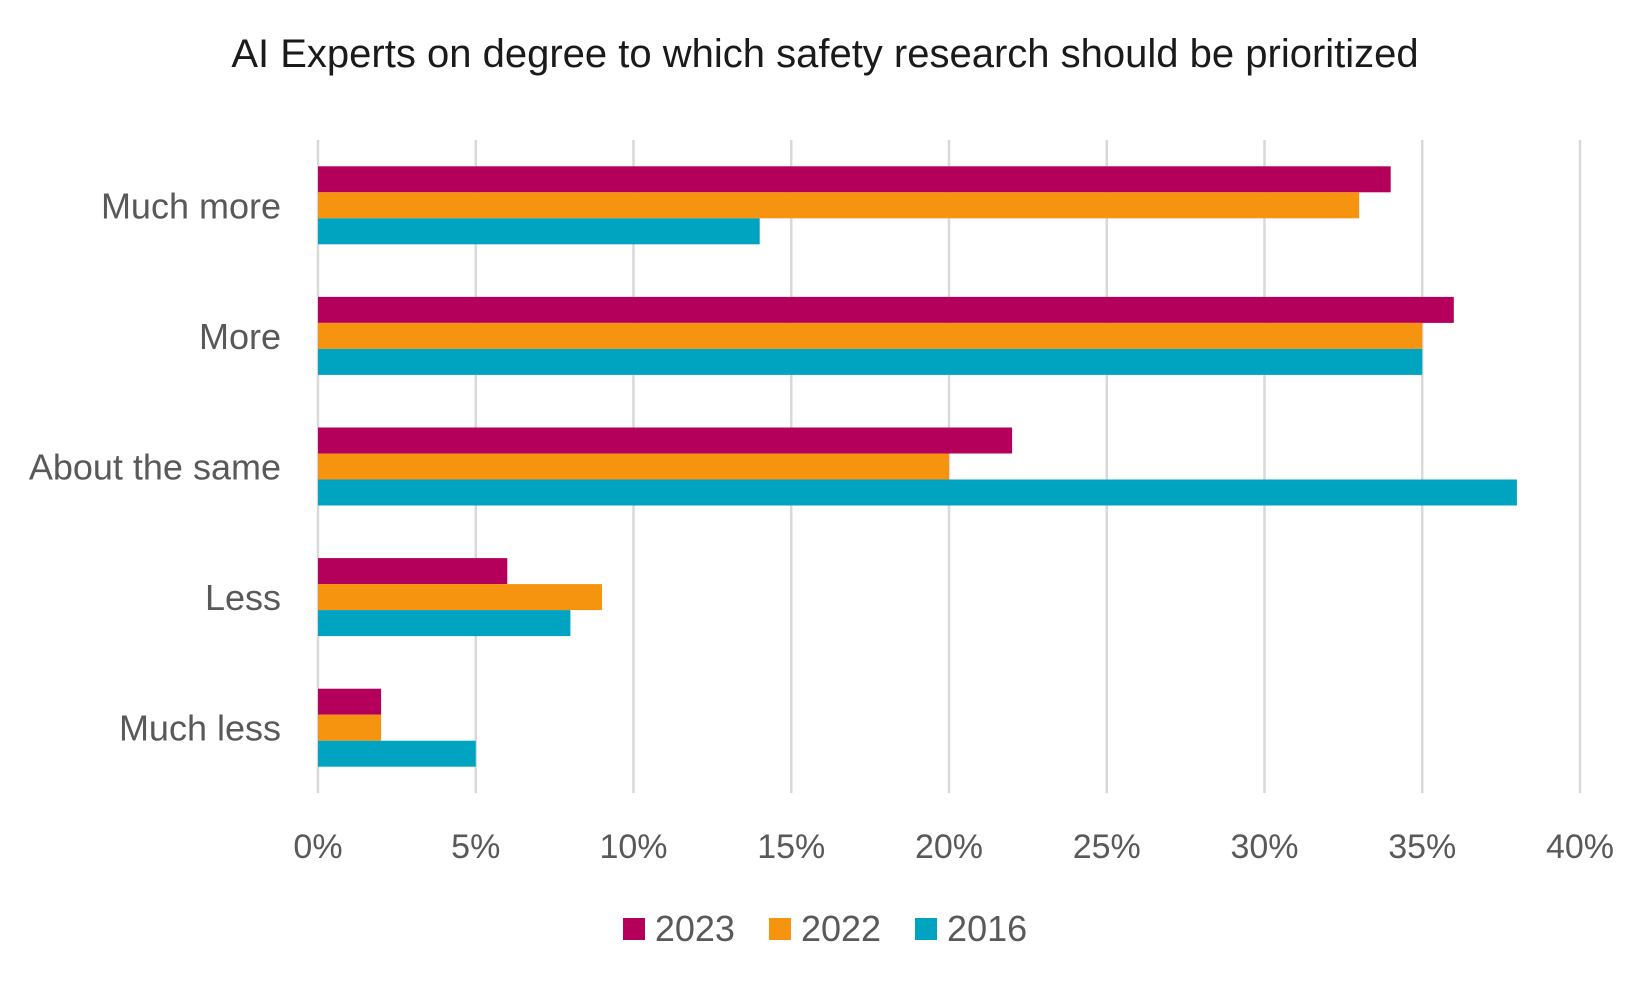  I want to click on x-tick-label: 10%, so click(633, 847).